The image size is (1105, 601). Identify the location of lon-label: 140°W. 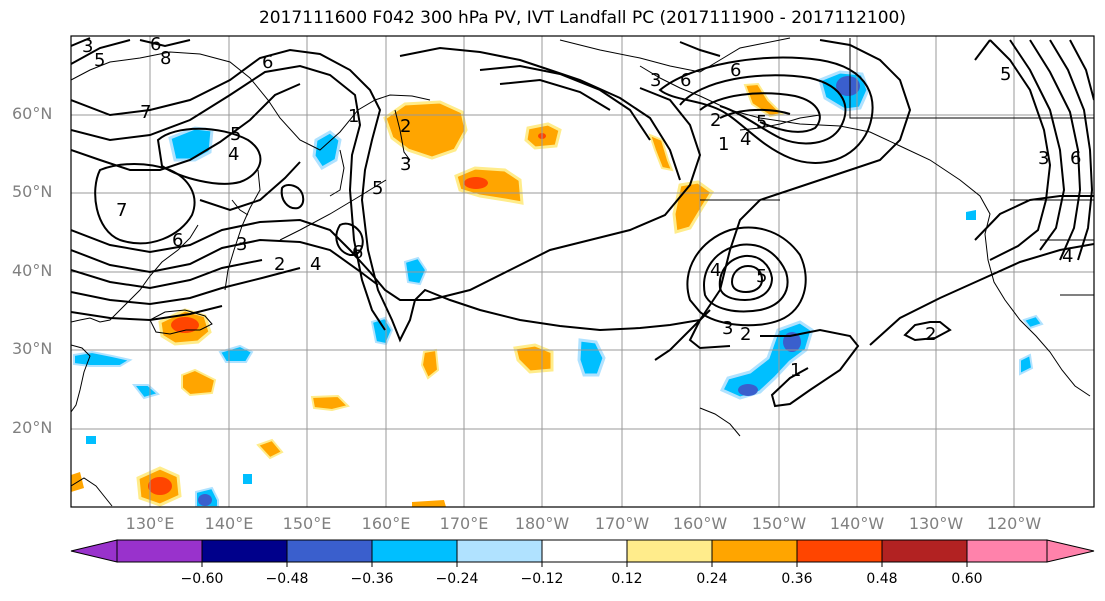
(857, 523).